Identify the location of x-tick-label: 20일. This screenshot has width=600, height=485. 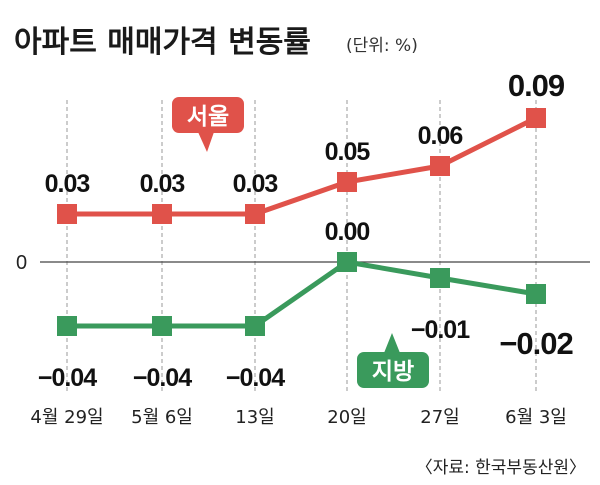
(346, 417).